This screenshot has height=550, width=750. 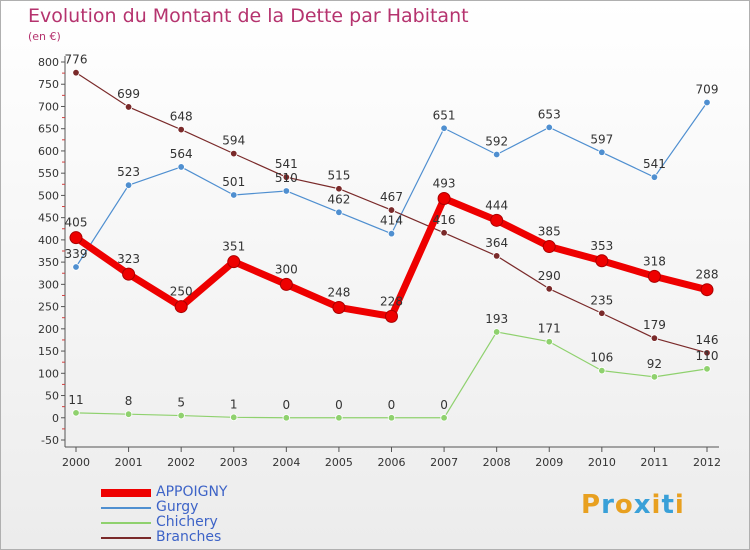 I want to click on data-label-appoigny: 385, so click(x=549, y=232).